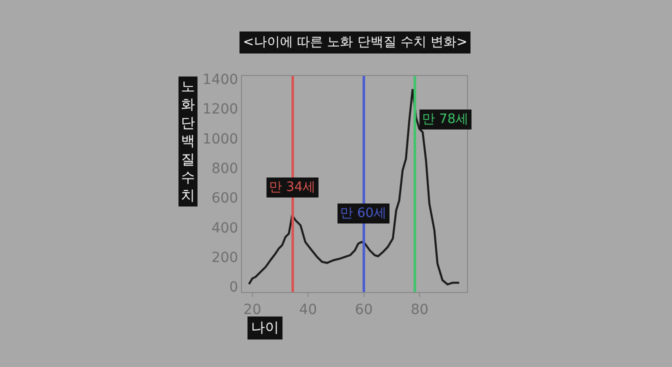  Describe the element at coordinates (308, 310) in the screenshot. I see `x-tick-label: 40` at that location.